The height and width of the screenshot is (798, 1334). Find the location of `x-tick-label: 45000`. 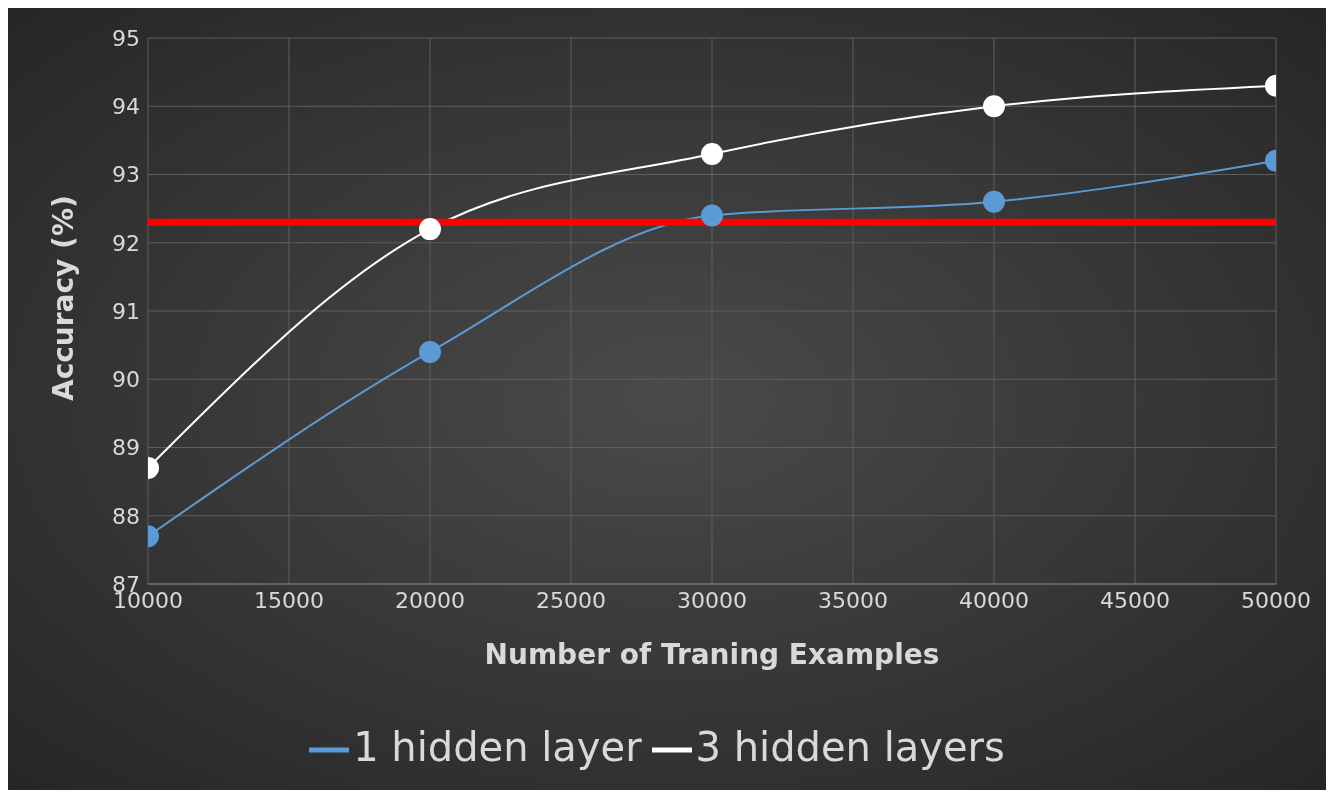

x-tick-label: 45000 is located at coordinates (1135, 600).